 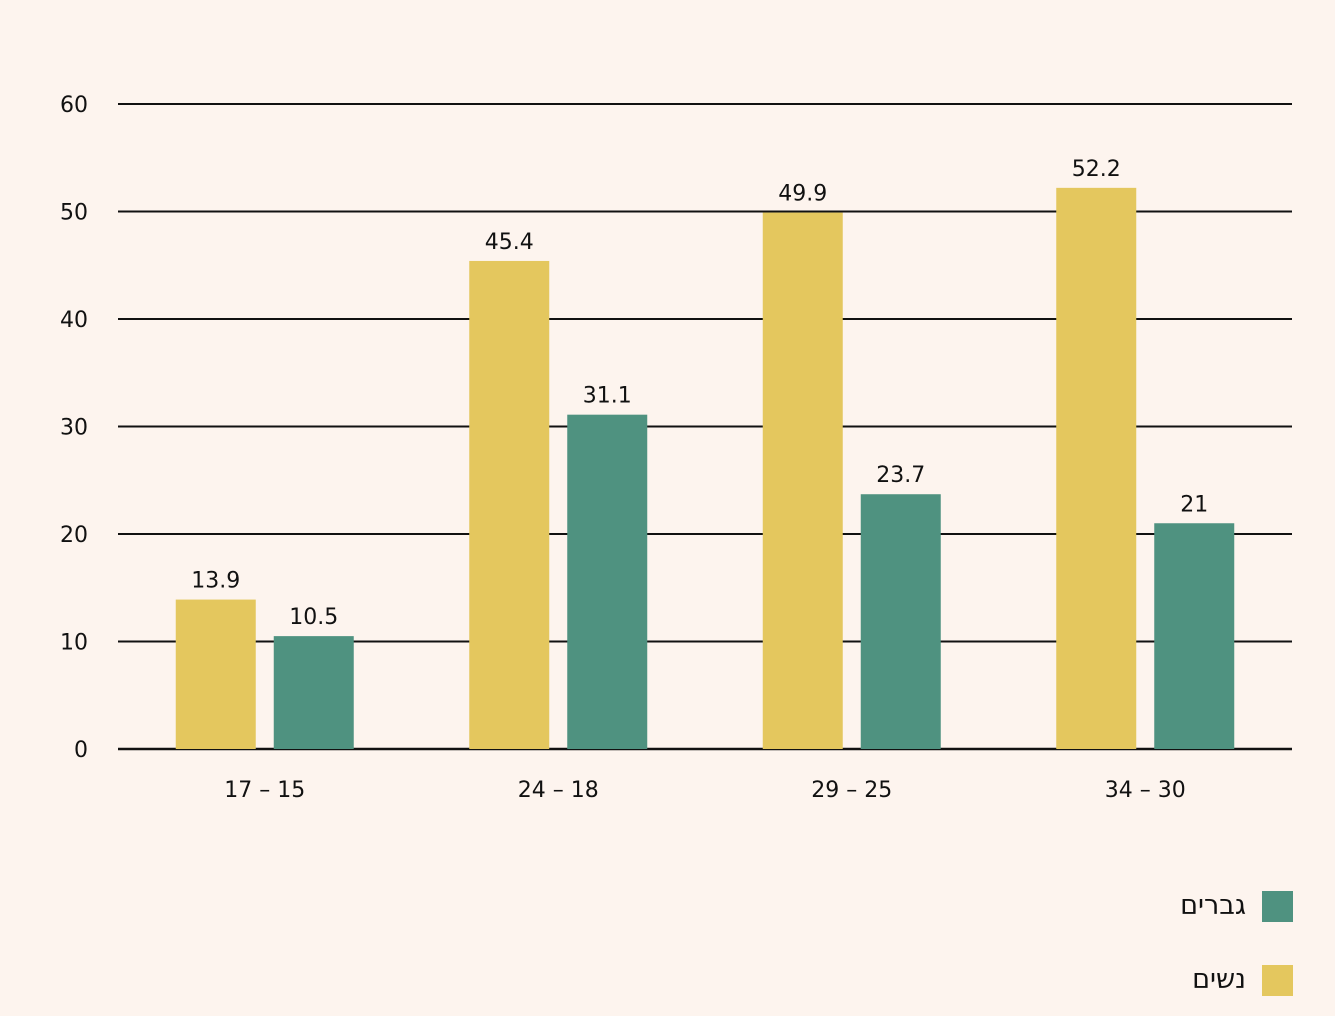 I want to click on x-tick-label: 17 – 15, so click(x=264, y=790).